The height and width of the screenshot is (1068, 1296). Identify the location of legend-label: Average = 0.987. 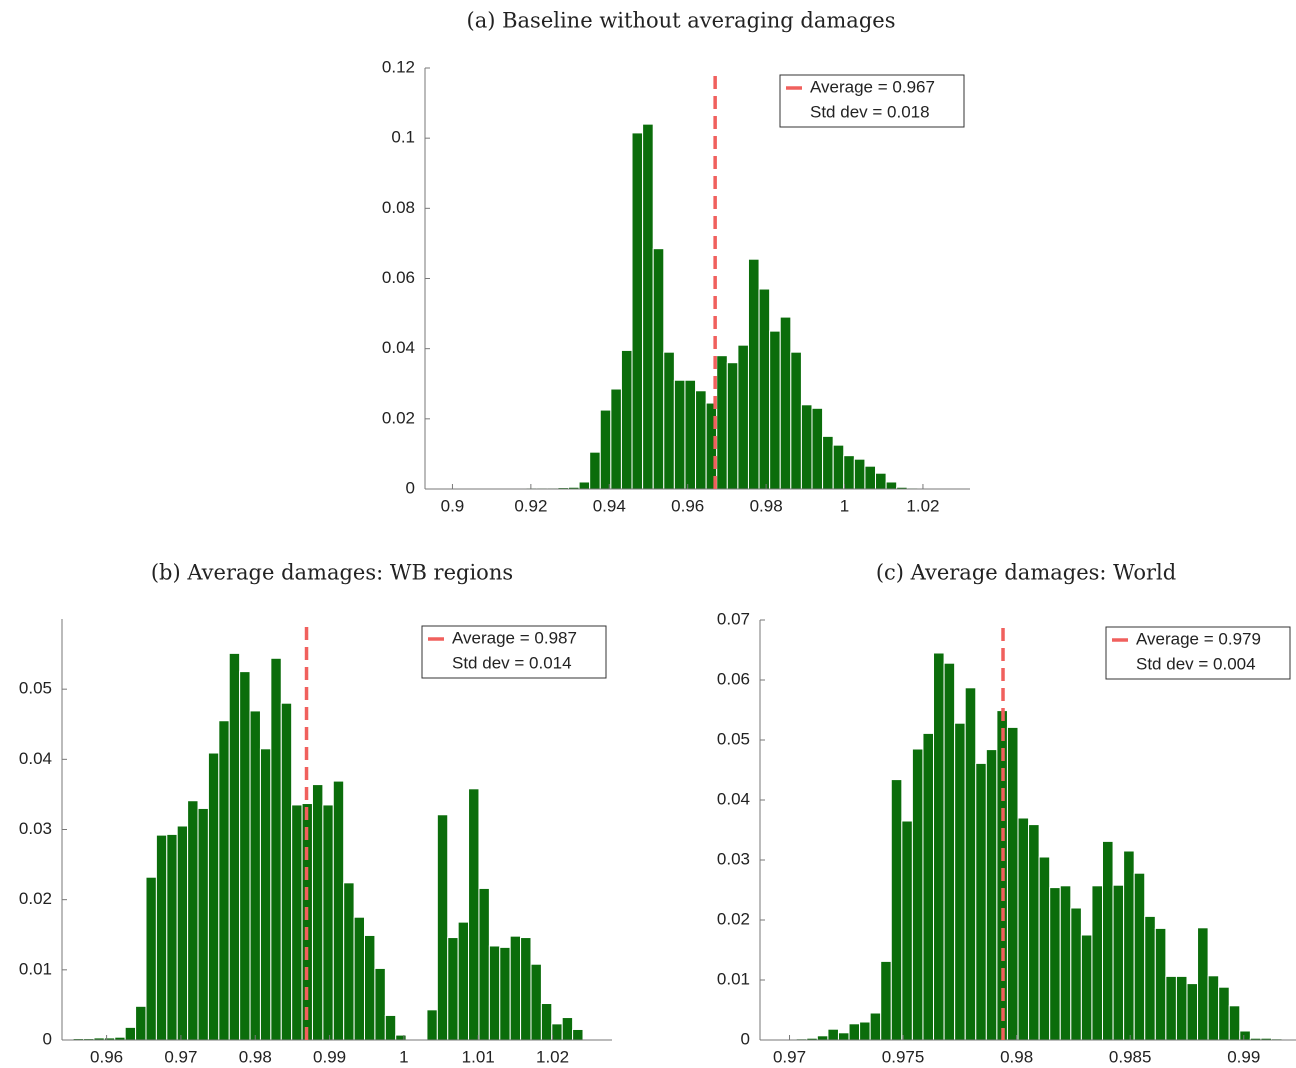
(514, 637).